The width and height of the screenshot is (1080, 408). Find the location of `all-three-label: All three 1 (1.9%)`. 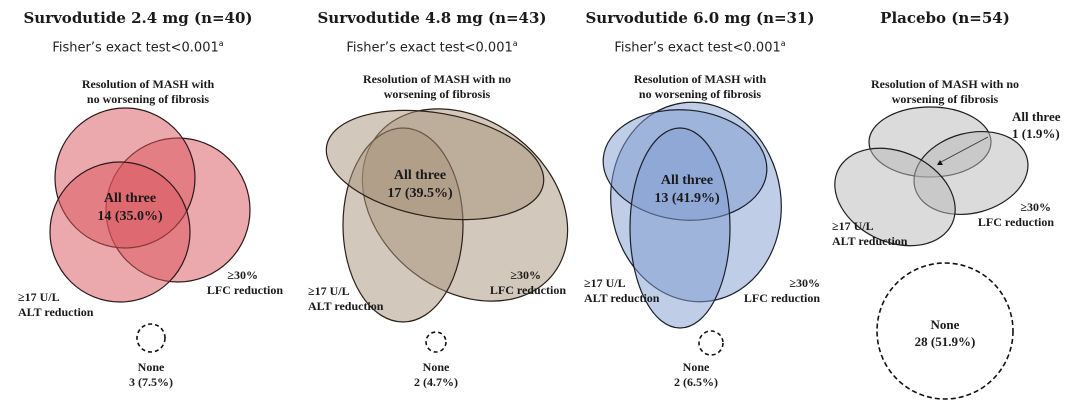

all-three-label: All three 1 (1.9%) is located at coordinates (1036, 125).